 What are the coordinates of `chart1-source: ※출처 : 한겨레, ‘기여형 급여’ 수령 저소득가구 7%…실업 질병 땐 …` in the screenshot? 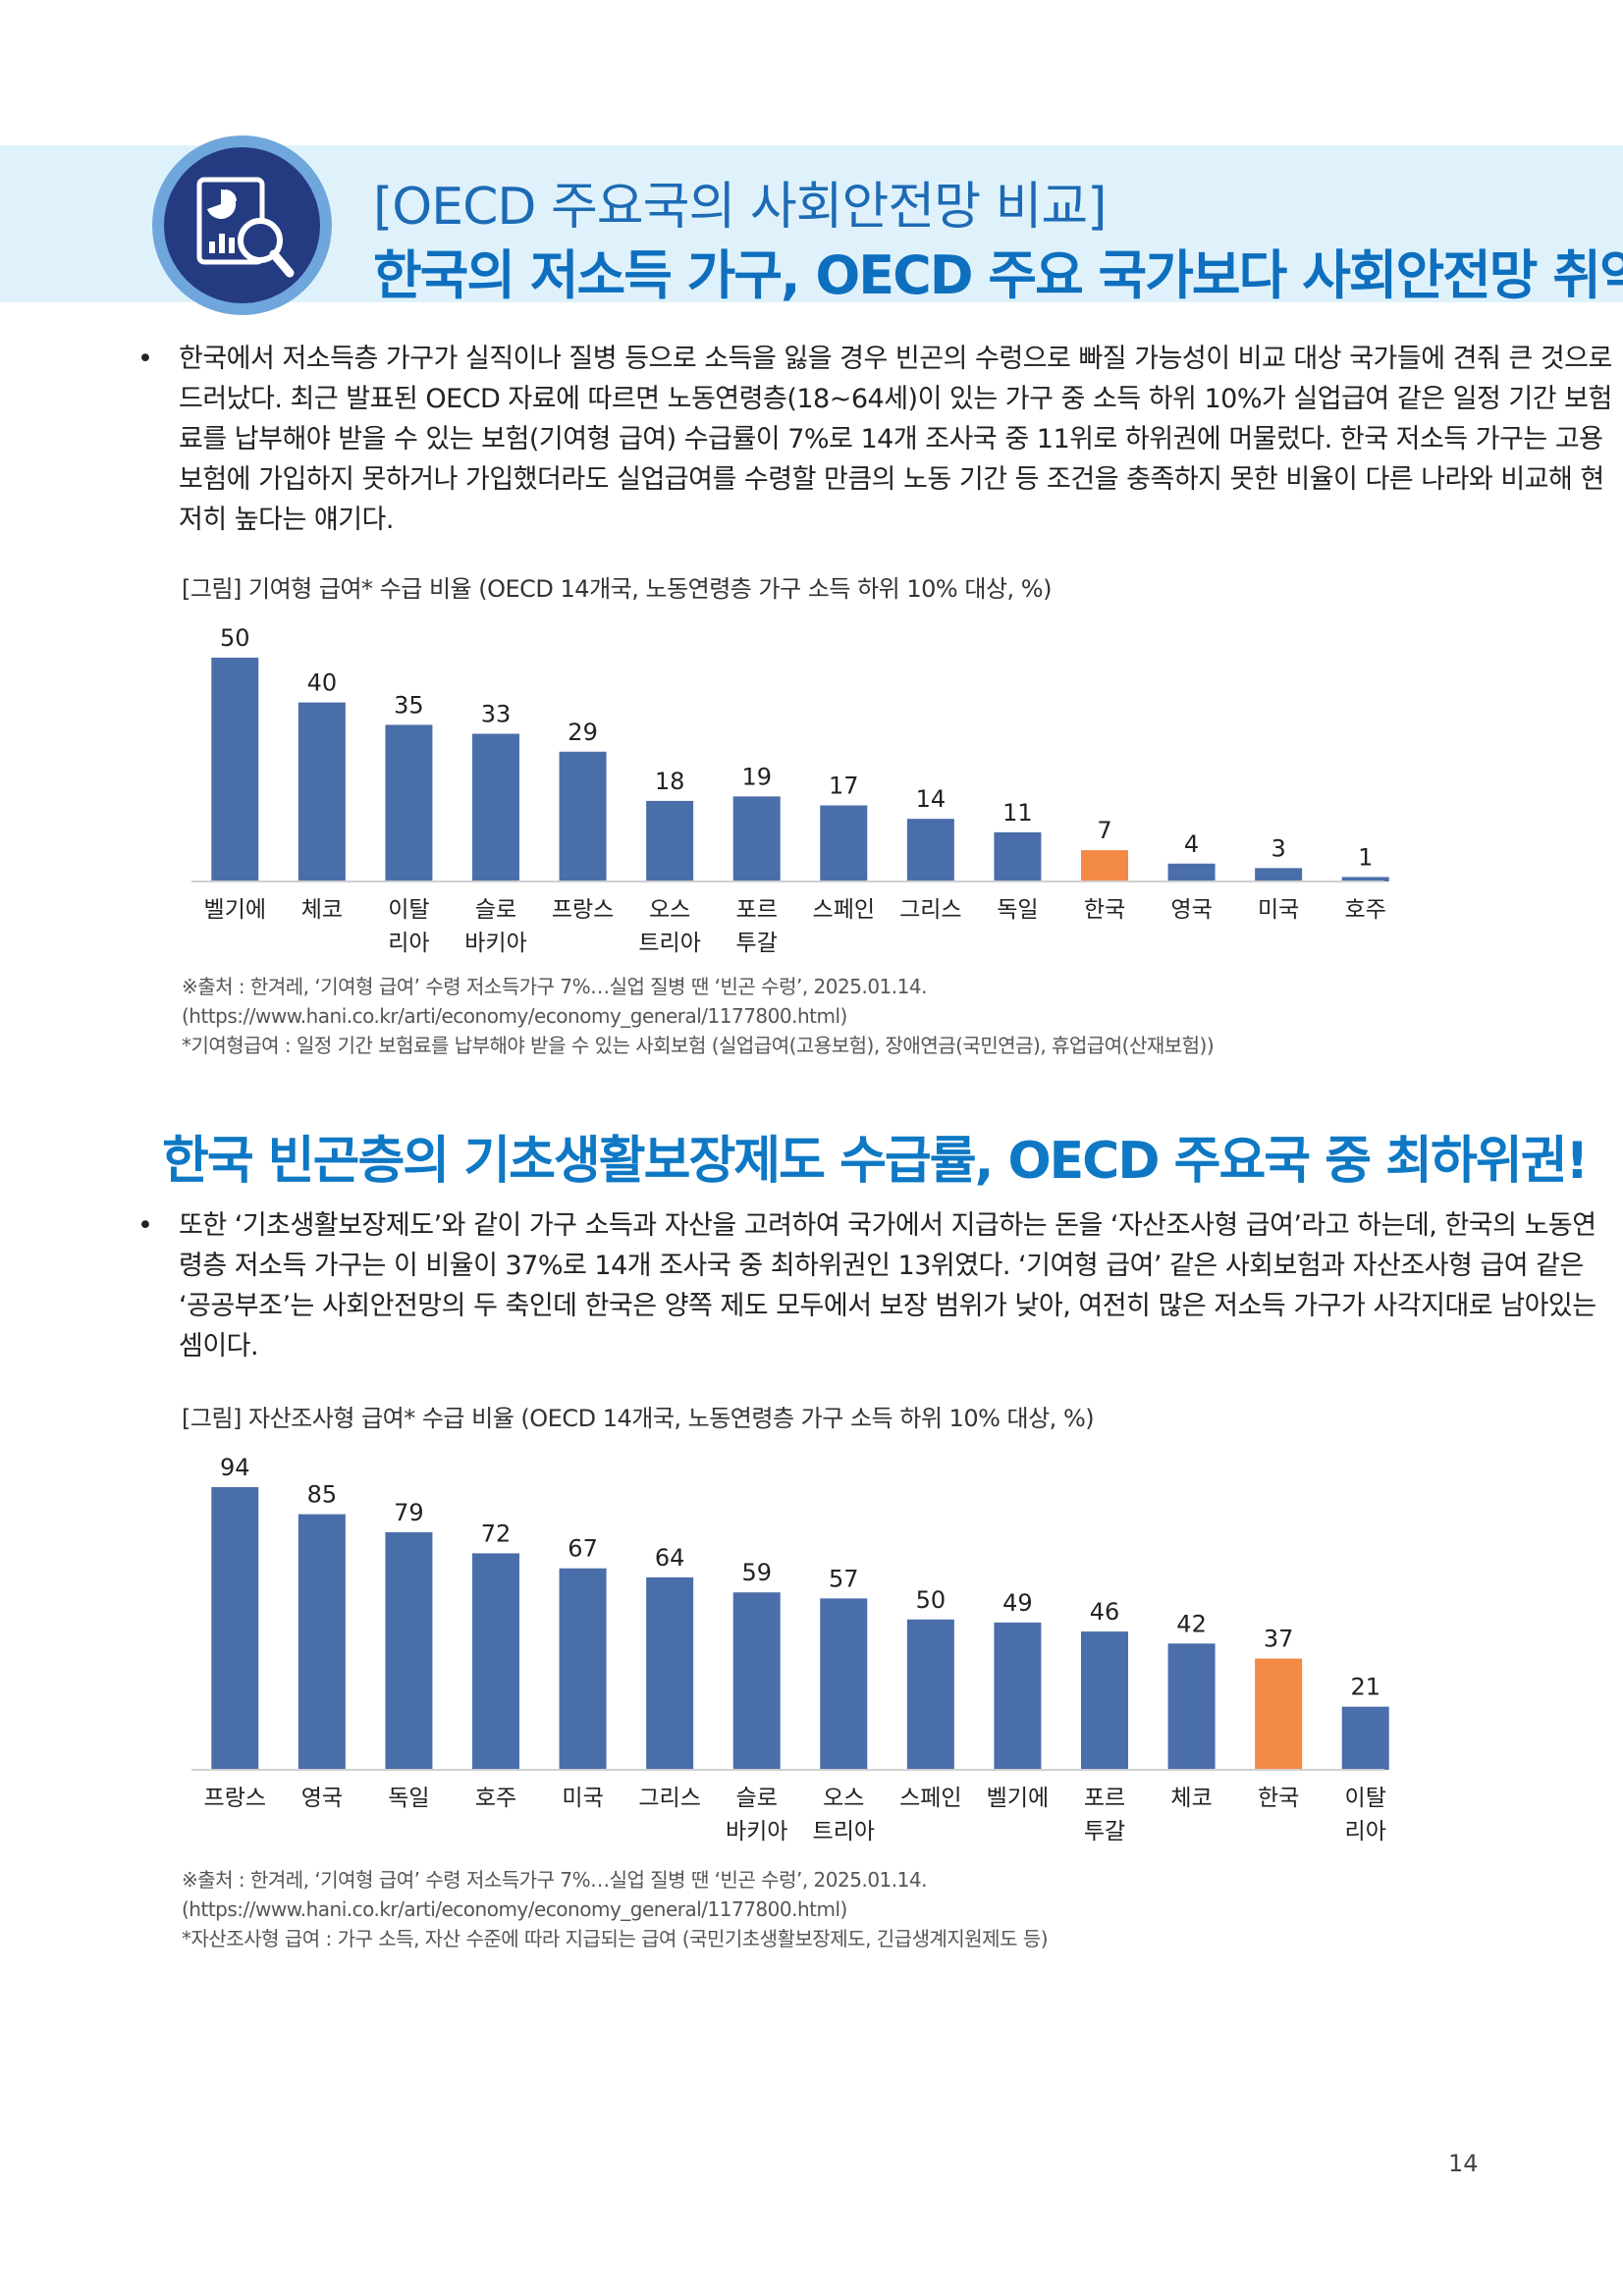 It's located at (555, 1002).